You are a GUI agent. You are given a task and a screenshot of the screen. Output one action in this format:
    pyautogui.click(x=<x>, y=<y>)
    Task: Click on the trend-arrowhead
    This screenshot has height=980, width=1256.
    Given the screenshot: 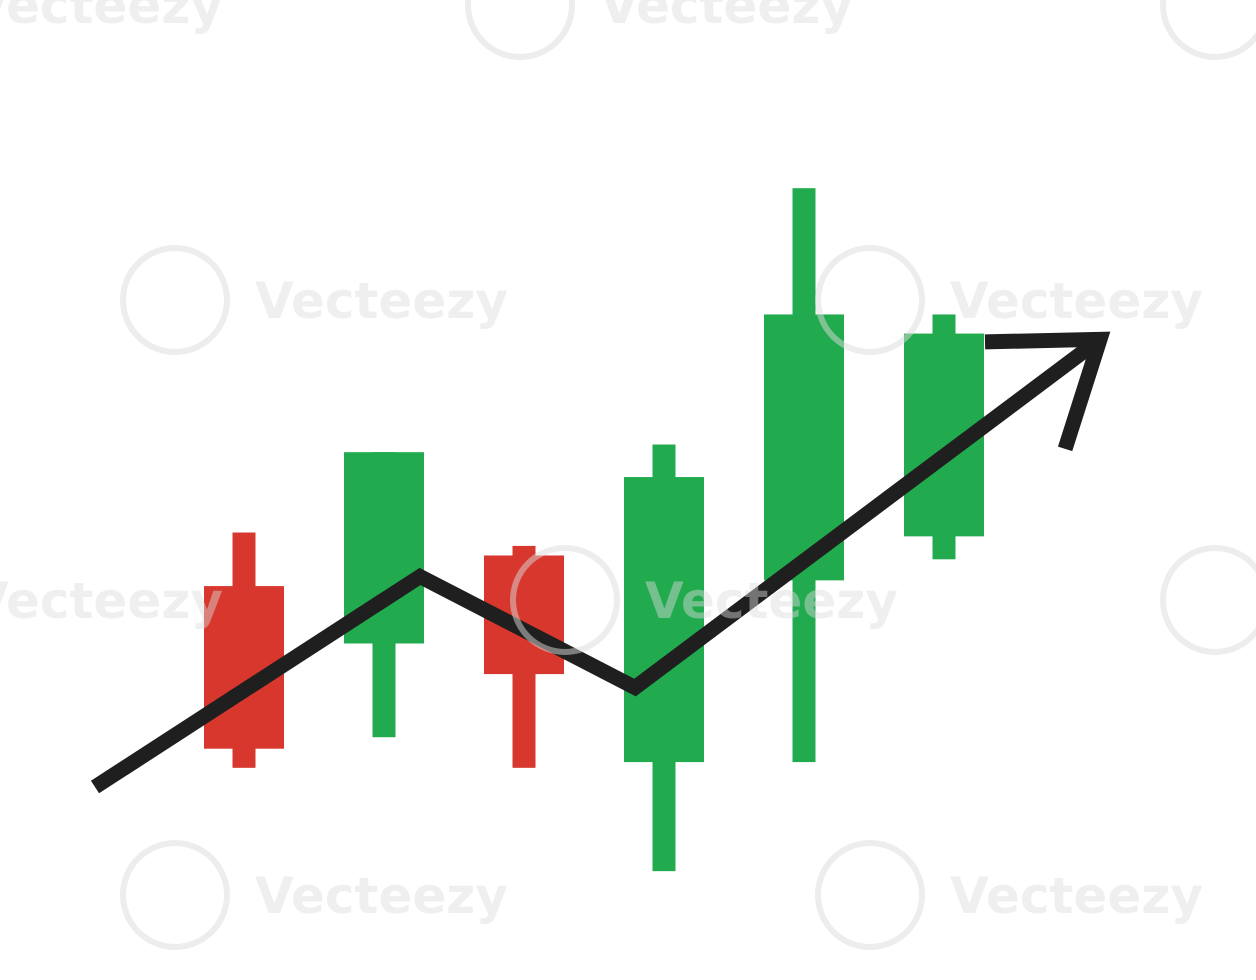 What is the action you would take?
    pyautogui.click(x=1047, y=391)
    